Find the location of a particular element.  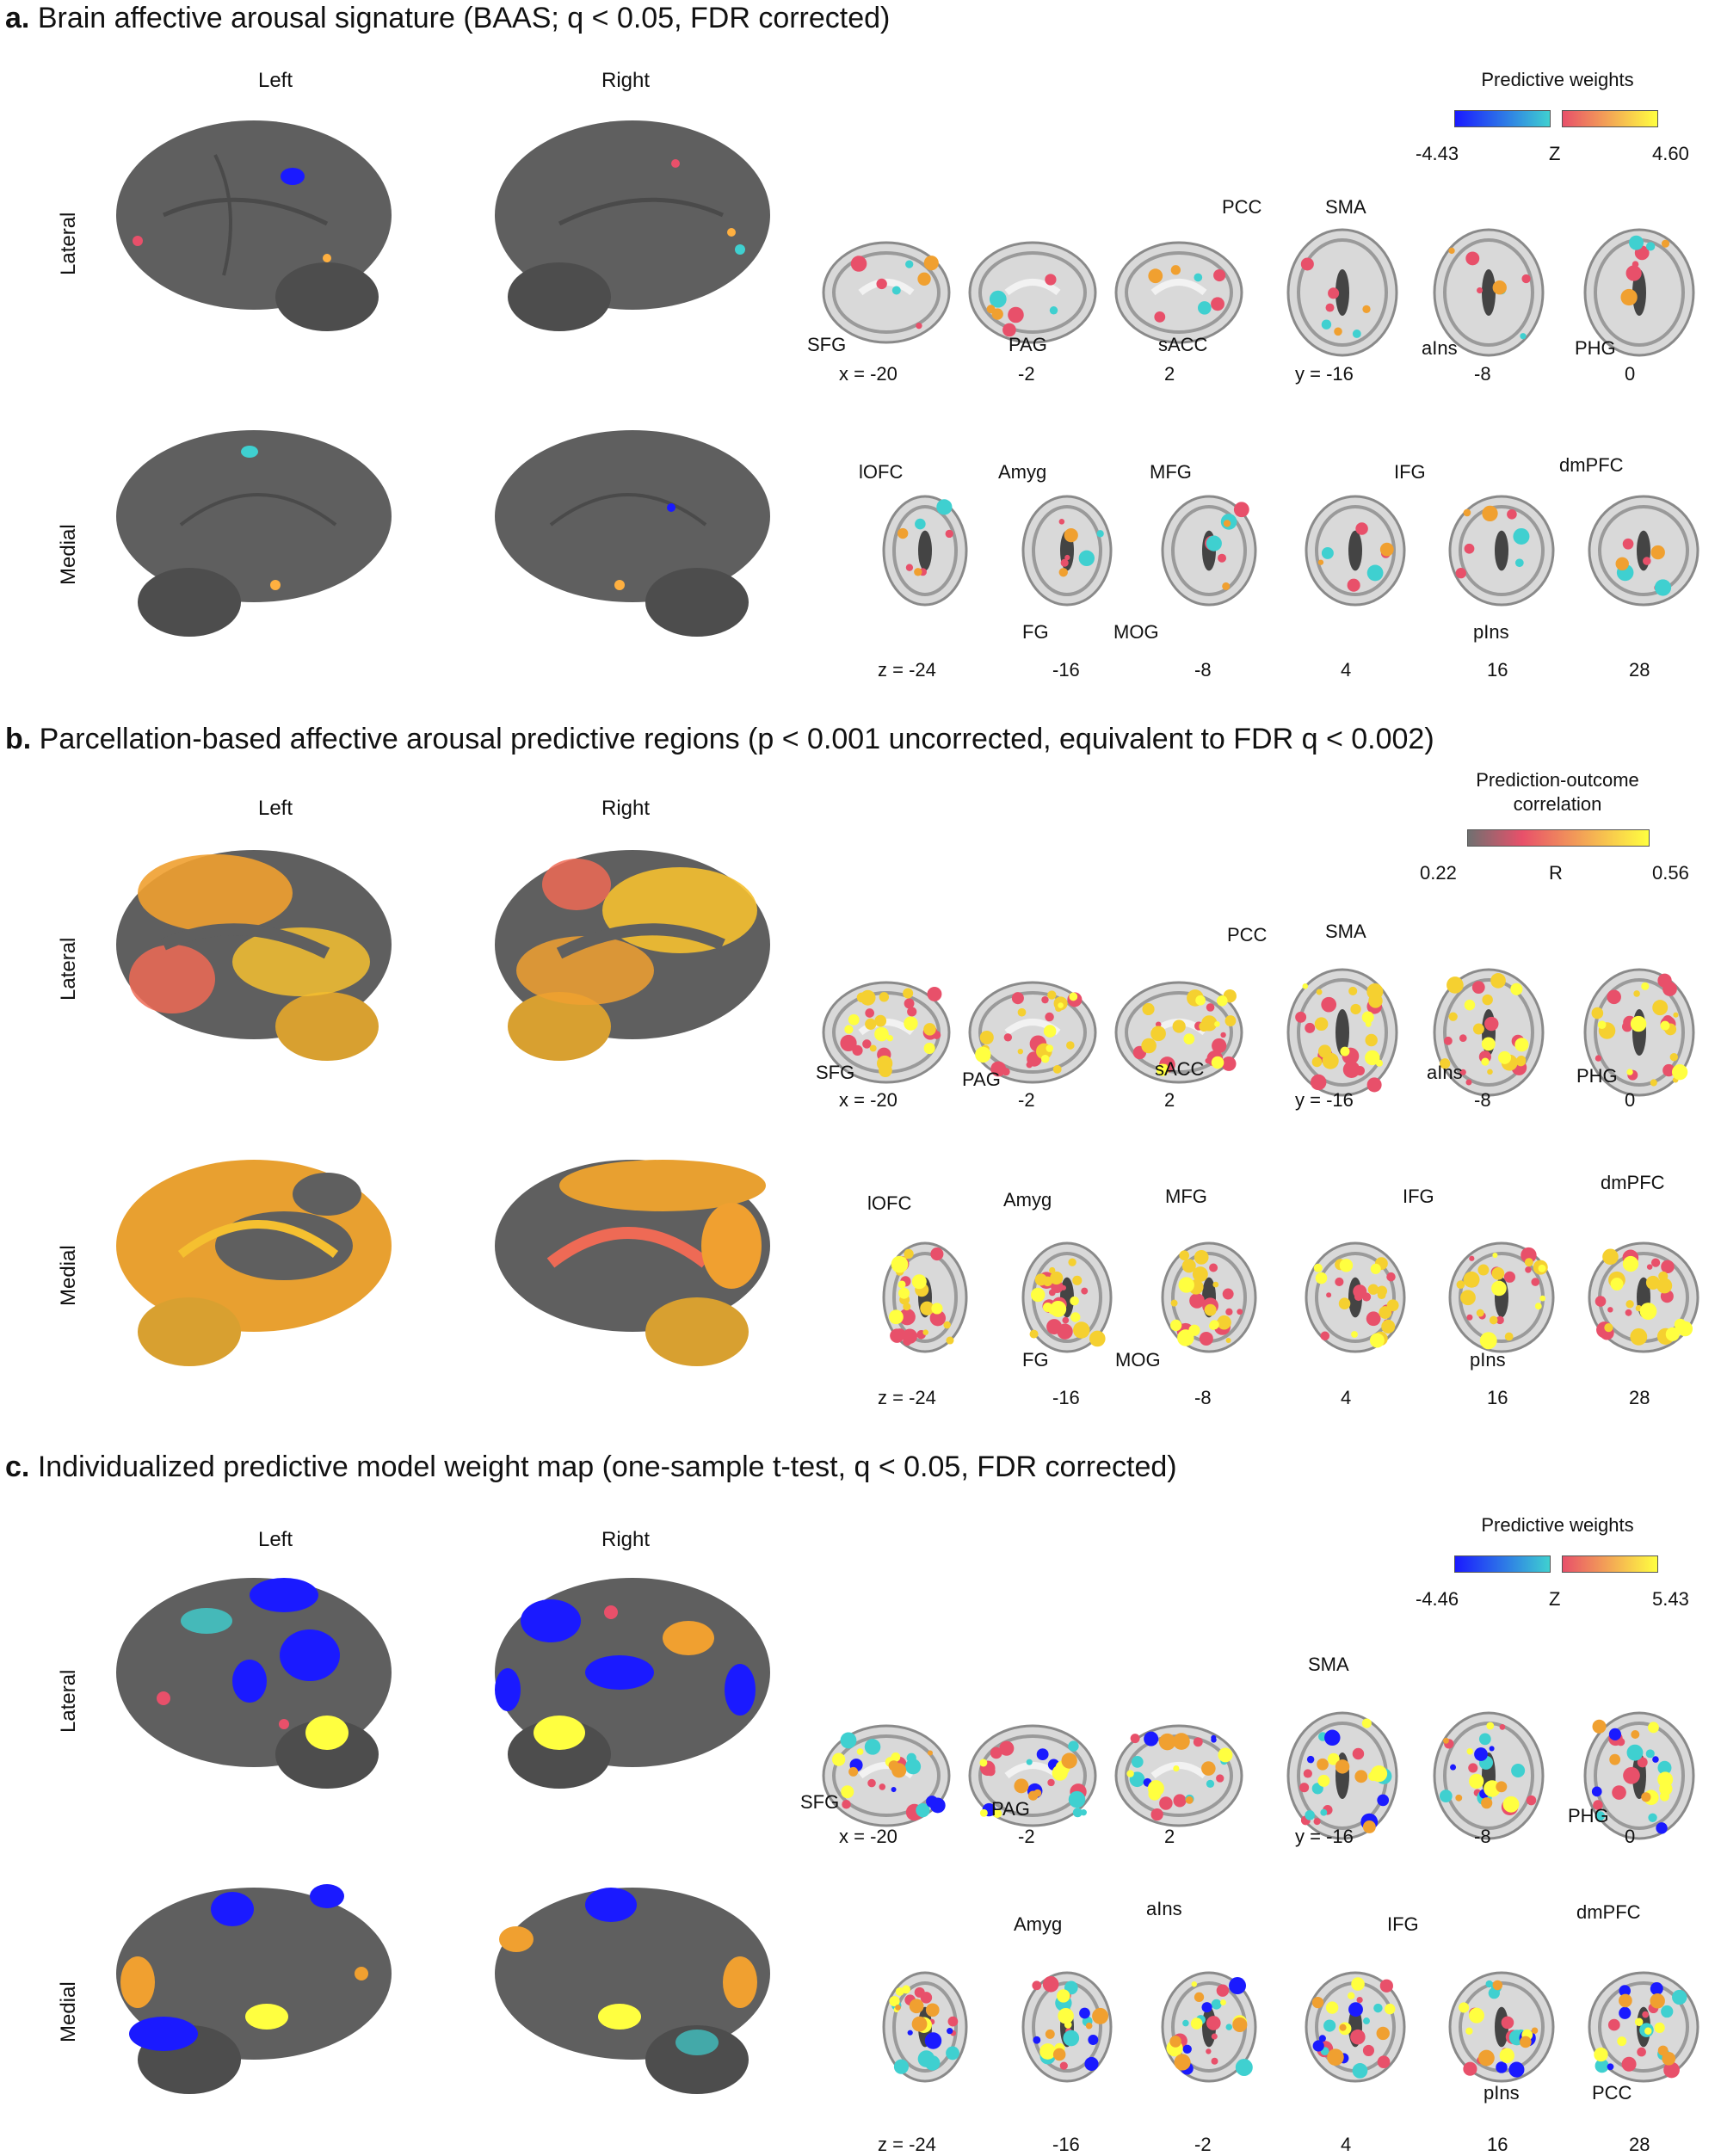

region-label-amyg: Amyg is located at coordinates (1022, 472).